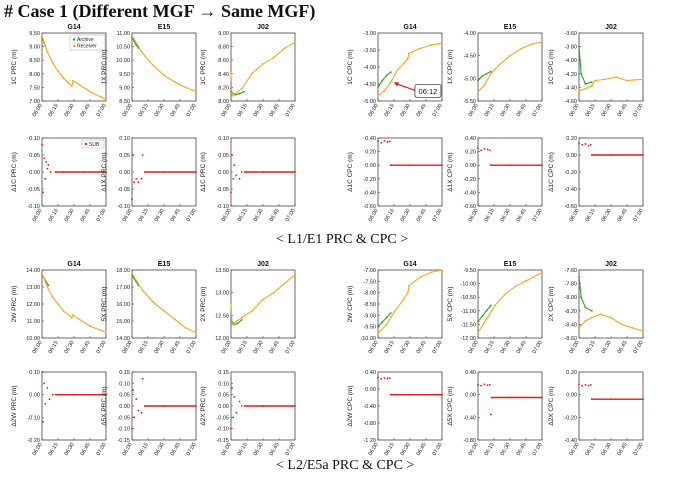  Describe the element at coordinates (123, 48) in the screenshot. I see `y-tick-label: 10.50` at that location.